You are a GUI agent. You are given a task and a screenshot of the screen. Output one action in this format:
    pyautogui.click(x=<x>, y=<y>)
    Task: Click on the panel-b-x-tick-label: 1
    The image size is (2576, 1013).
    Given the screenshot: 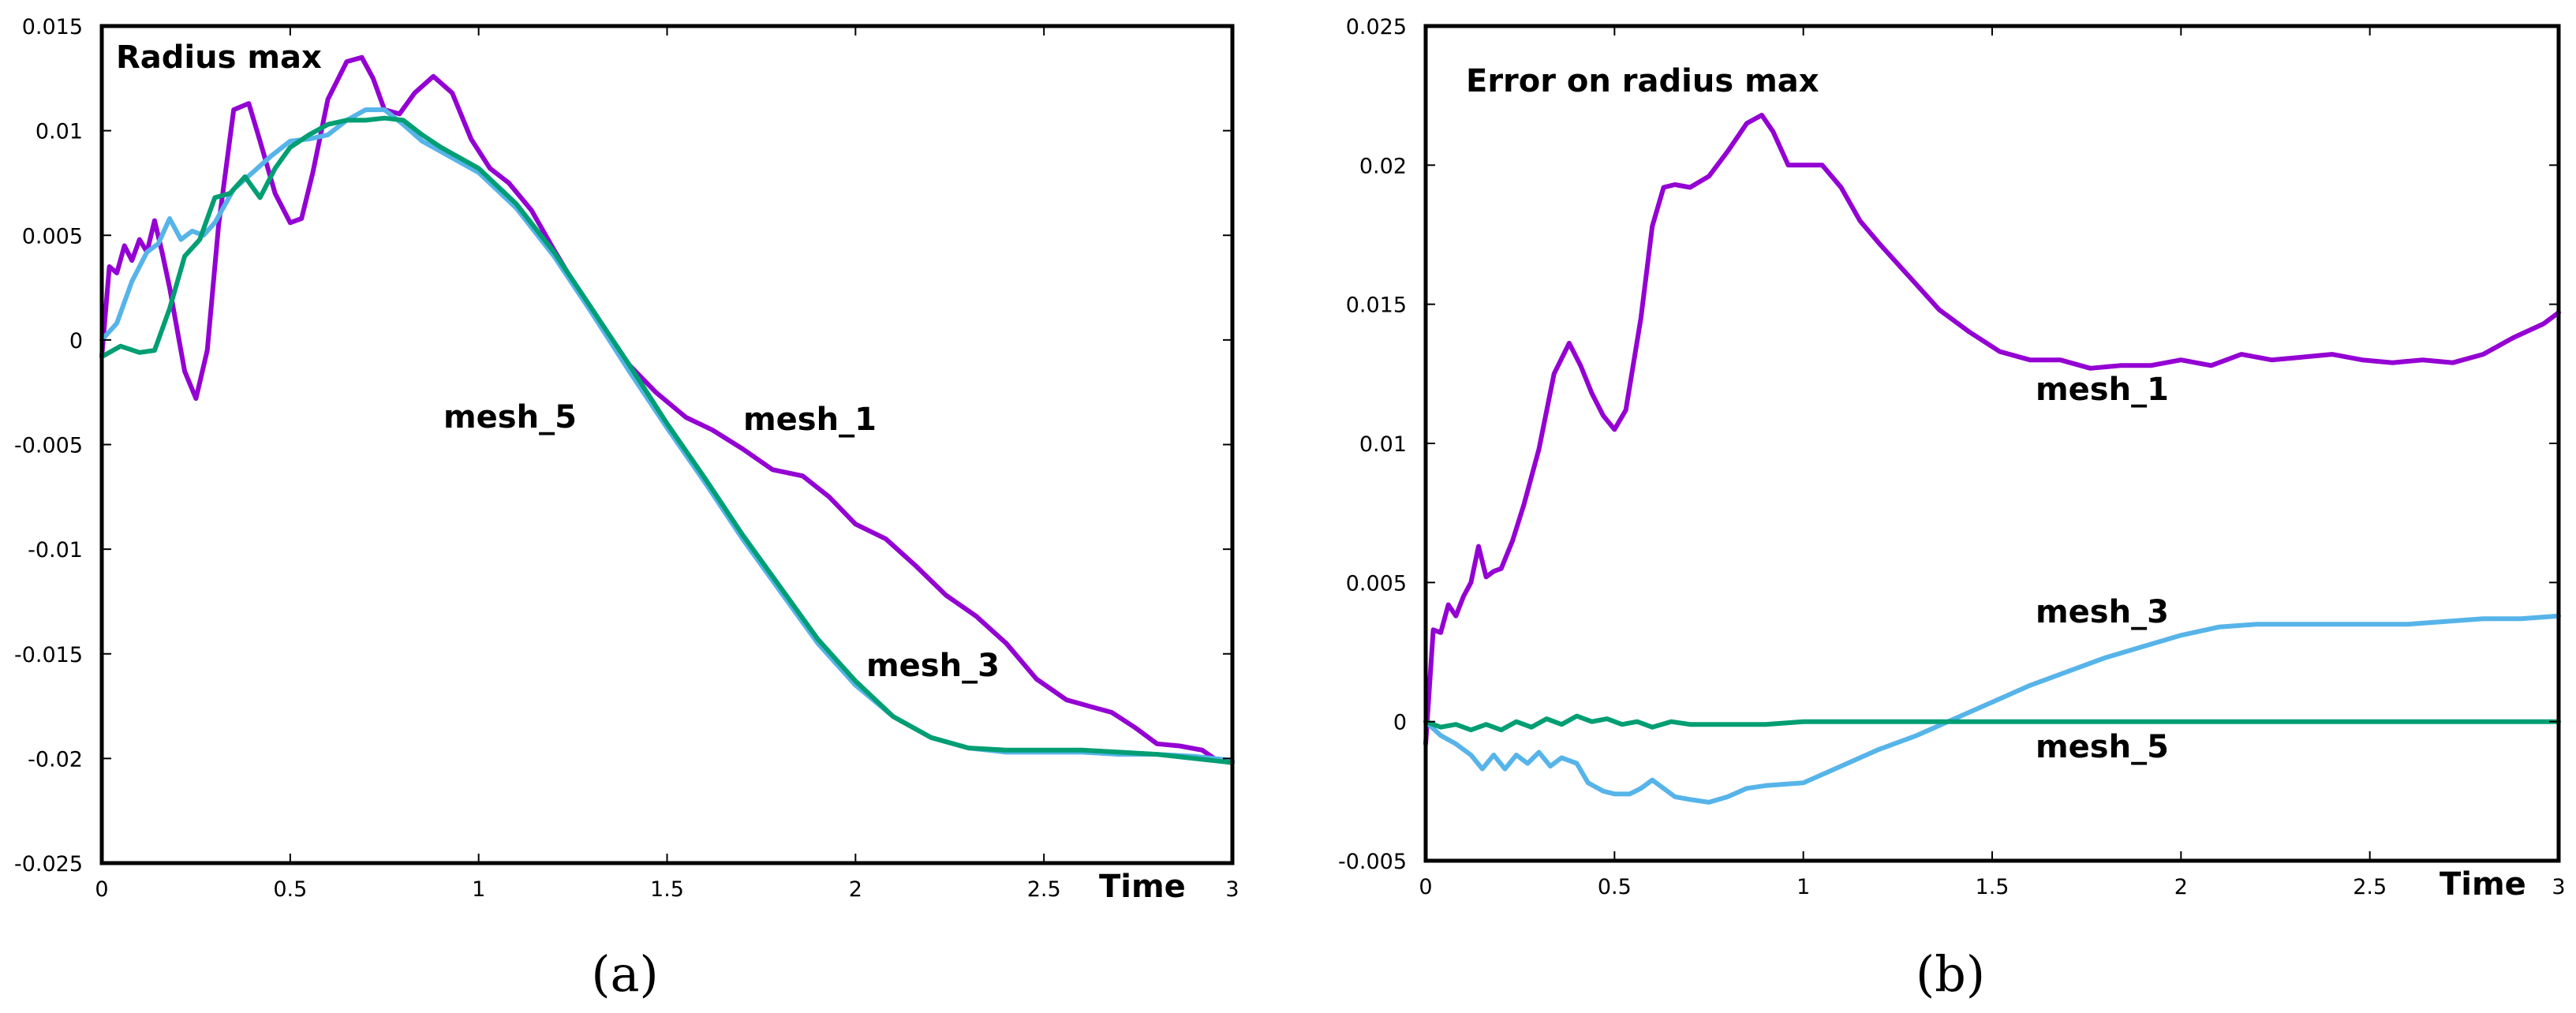 What is the action you would take?
    pyautogui.click(x=1803, y=887)
    